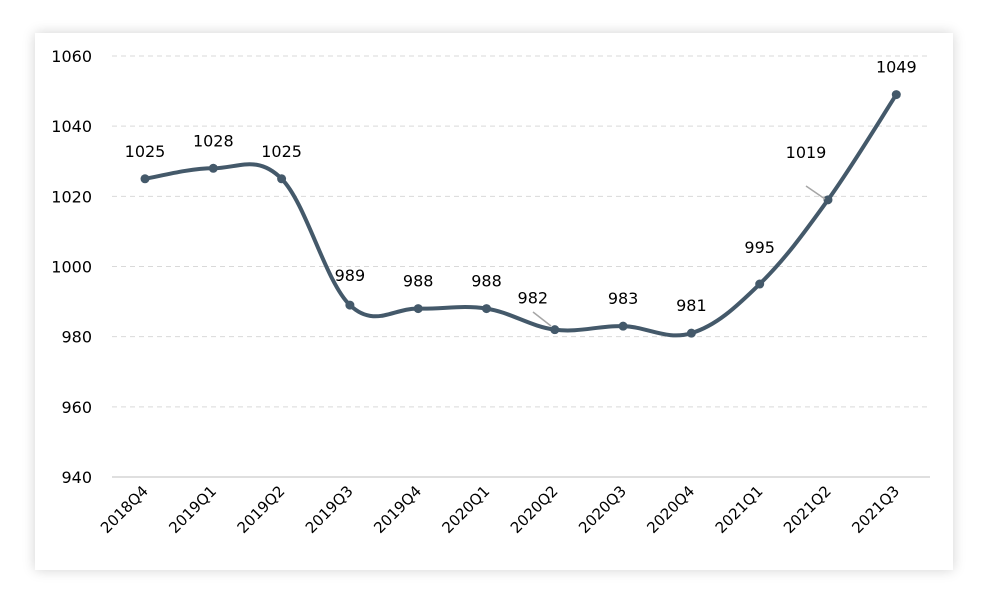 This screenshot has width=1005, height=616. What do you see at coordinates (466, 509) in the screenshot?
I see `x-tick-label: 2020Q1` at bounding box center [466, 509].